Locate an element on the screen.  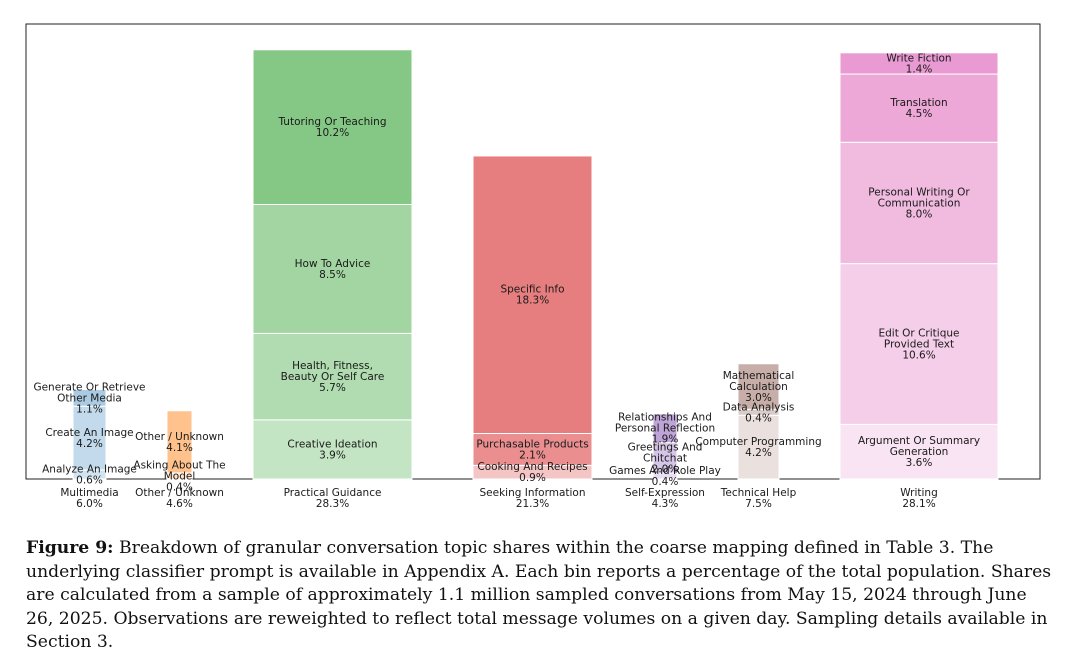
segment-name-label: Generation is located at coordinates (919, 452).